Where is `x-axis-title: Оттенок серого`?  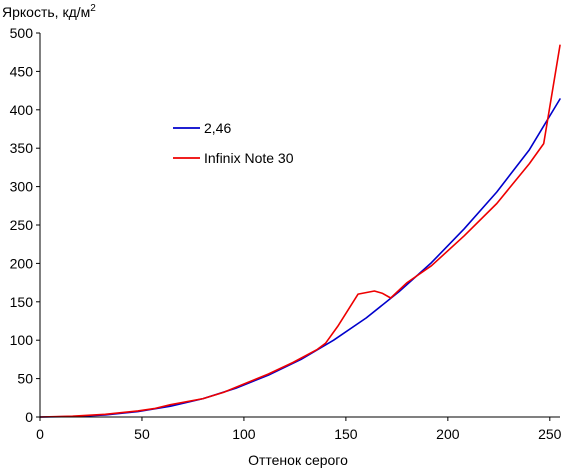
x-axis-title: Оттенок серого is located at coordinates (298, 460).